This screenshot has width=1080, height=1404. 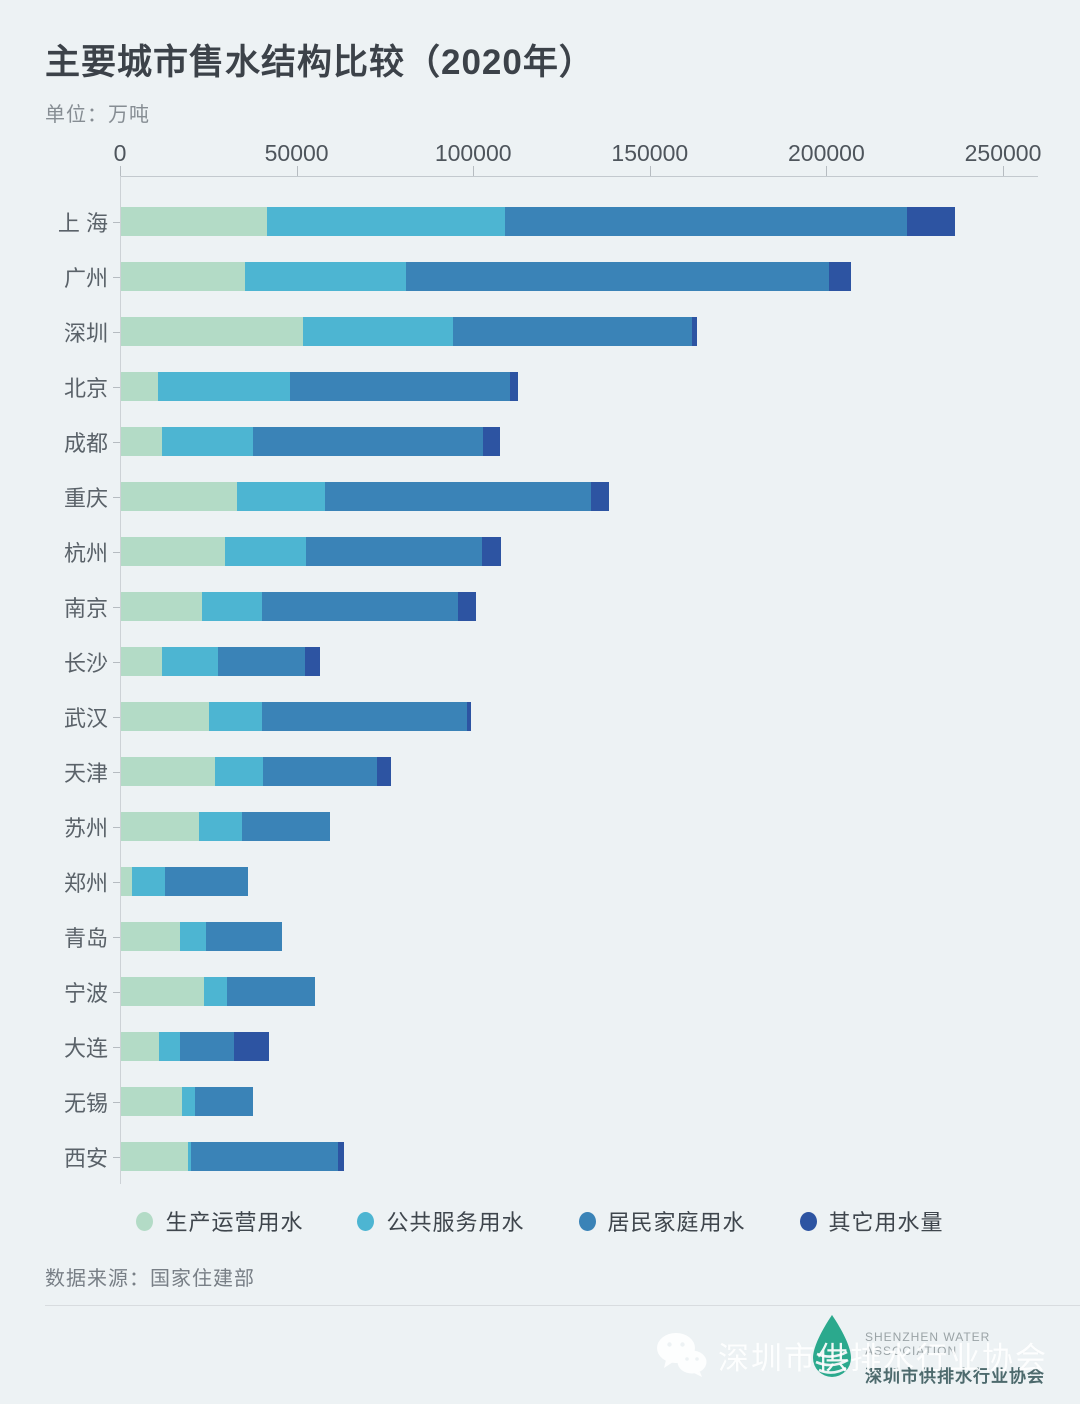 I want to click on chart-row-2: 广州, so click(x=551, y=276).